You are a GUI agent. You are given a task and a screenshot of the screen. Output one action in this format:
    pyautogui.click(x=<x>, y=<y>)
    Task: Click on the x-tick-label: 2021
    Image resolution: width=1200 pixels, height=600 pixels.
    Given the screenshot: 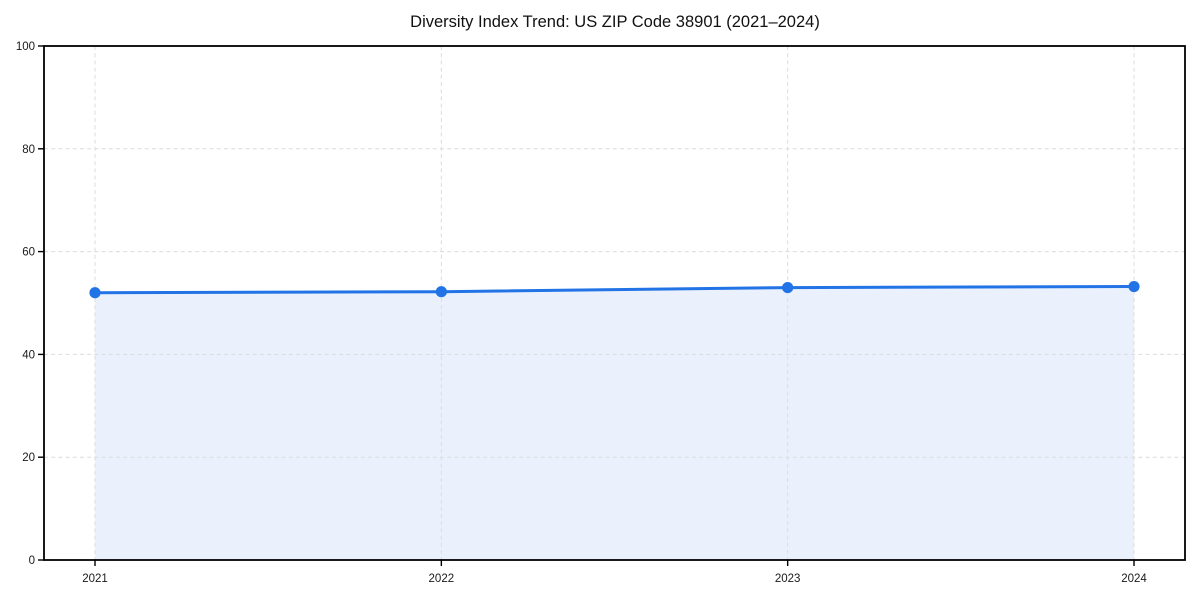 What is the action you would take?
    pyautogui.click(x=95, y=579)
    